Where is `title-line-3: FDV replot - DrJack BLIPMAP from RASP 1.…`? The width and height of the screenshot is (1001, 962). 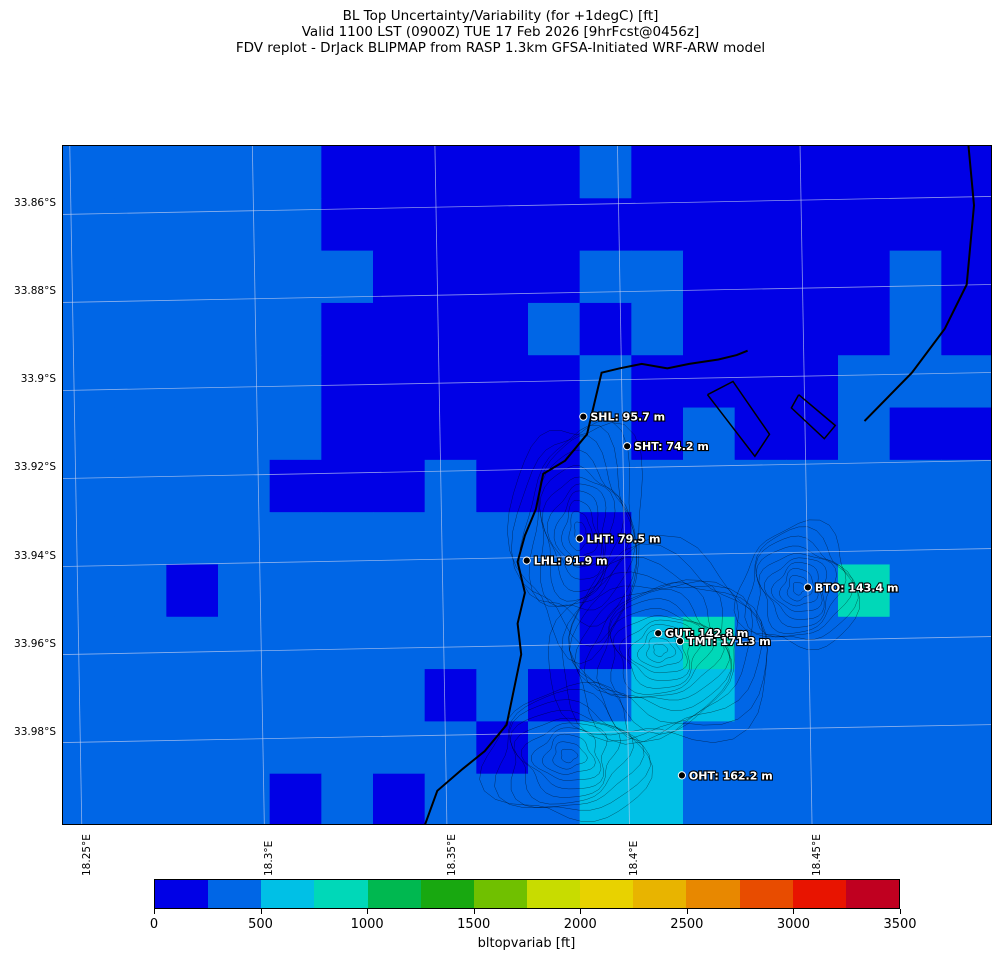
title-line-3: FDV replot - DrJack BLIPMAP from RASP 1.… is located at coordinates (500, 48).